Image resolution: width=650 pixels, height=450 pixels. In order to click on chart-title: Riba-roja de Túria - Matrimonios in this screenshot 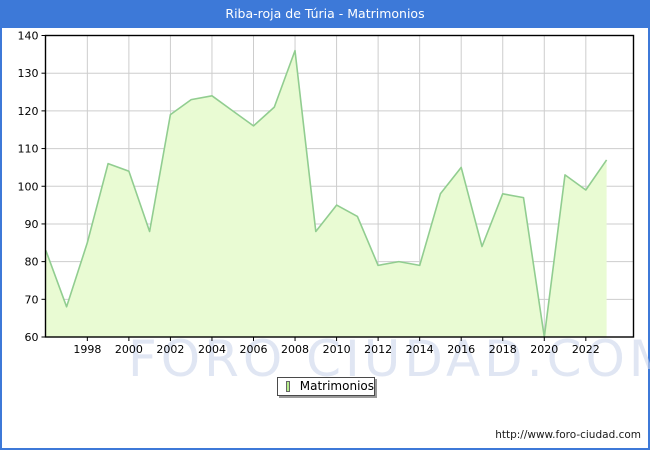, I will do `click(325, 13)`.